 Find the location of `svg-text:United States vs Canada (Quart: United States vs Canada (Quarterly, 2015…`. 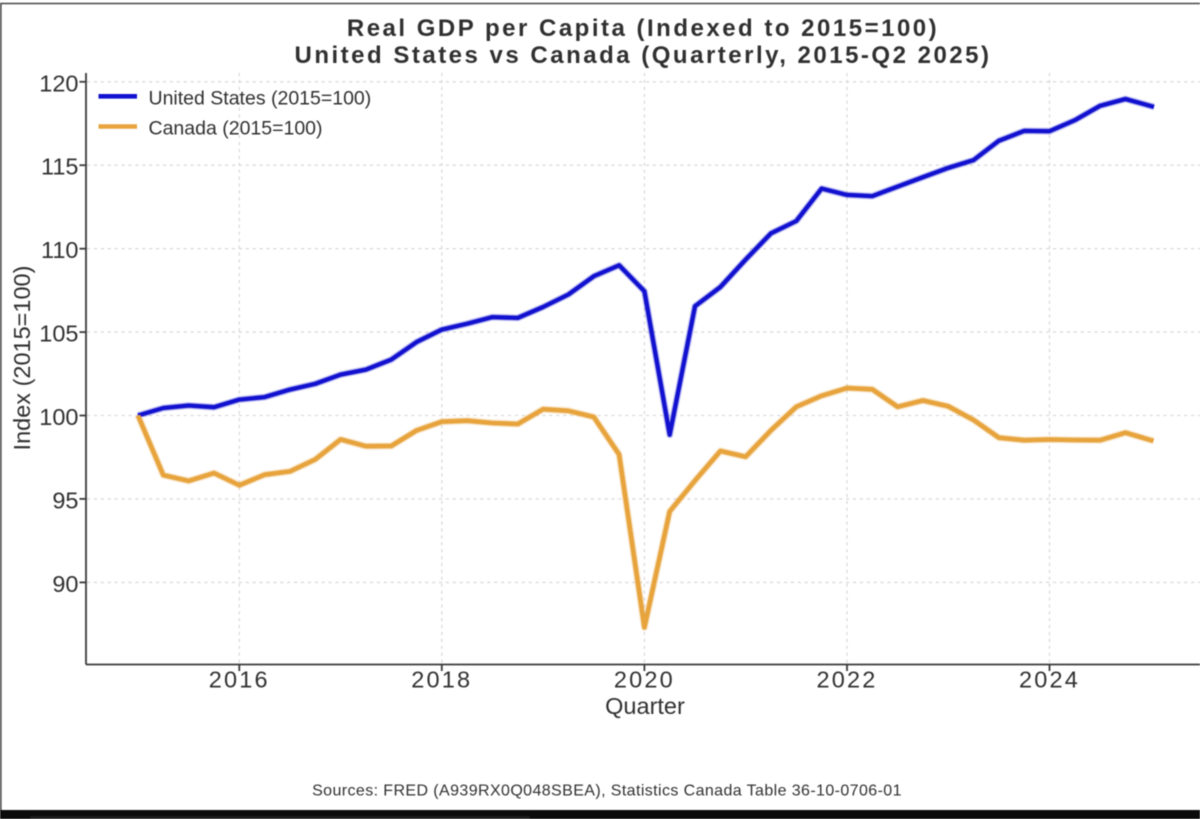

svg-text:United States vs Canada (Quart: United States vs Canada (Quarterly, 2015… is located at coordinates (643, 55).